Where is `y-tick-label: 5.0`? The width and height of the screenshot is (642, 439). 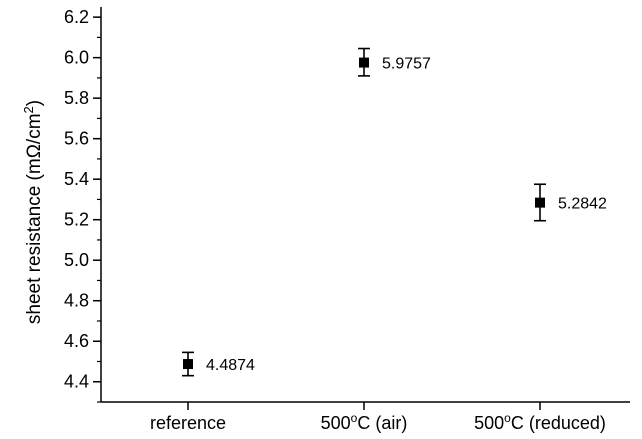
y-tick-label: 5.0 is located at coordinates (76, 260).